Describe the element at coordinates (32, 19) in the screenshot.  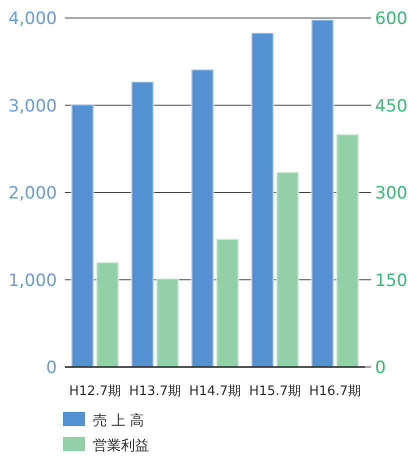
I see `y-tick-label: 4,000` at that location.